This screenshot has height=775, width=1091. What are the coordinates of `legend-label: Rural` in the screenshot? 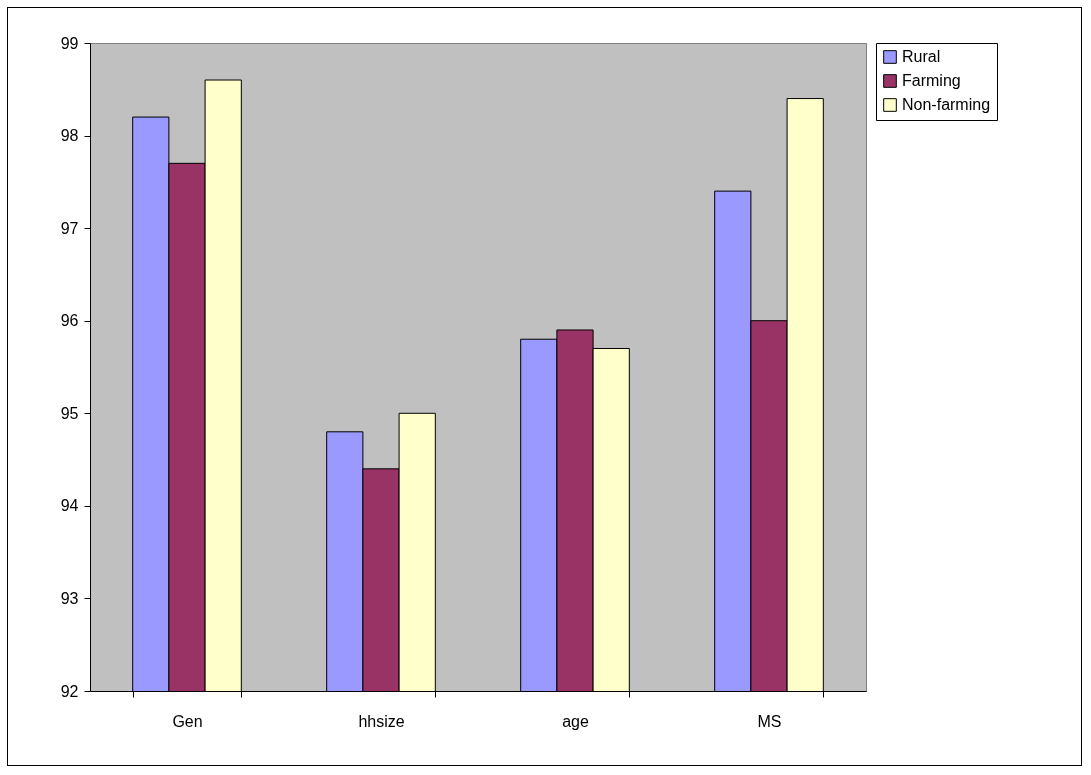 It's located at (921, 56).